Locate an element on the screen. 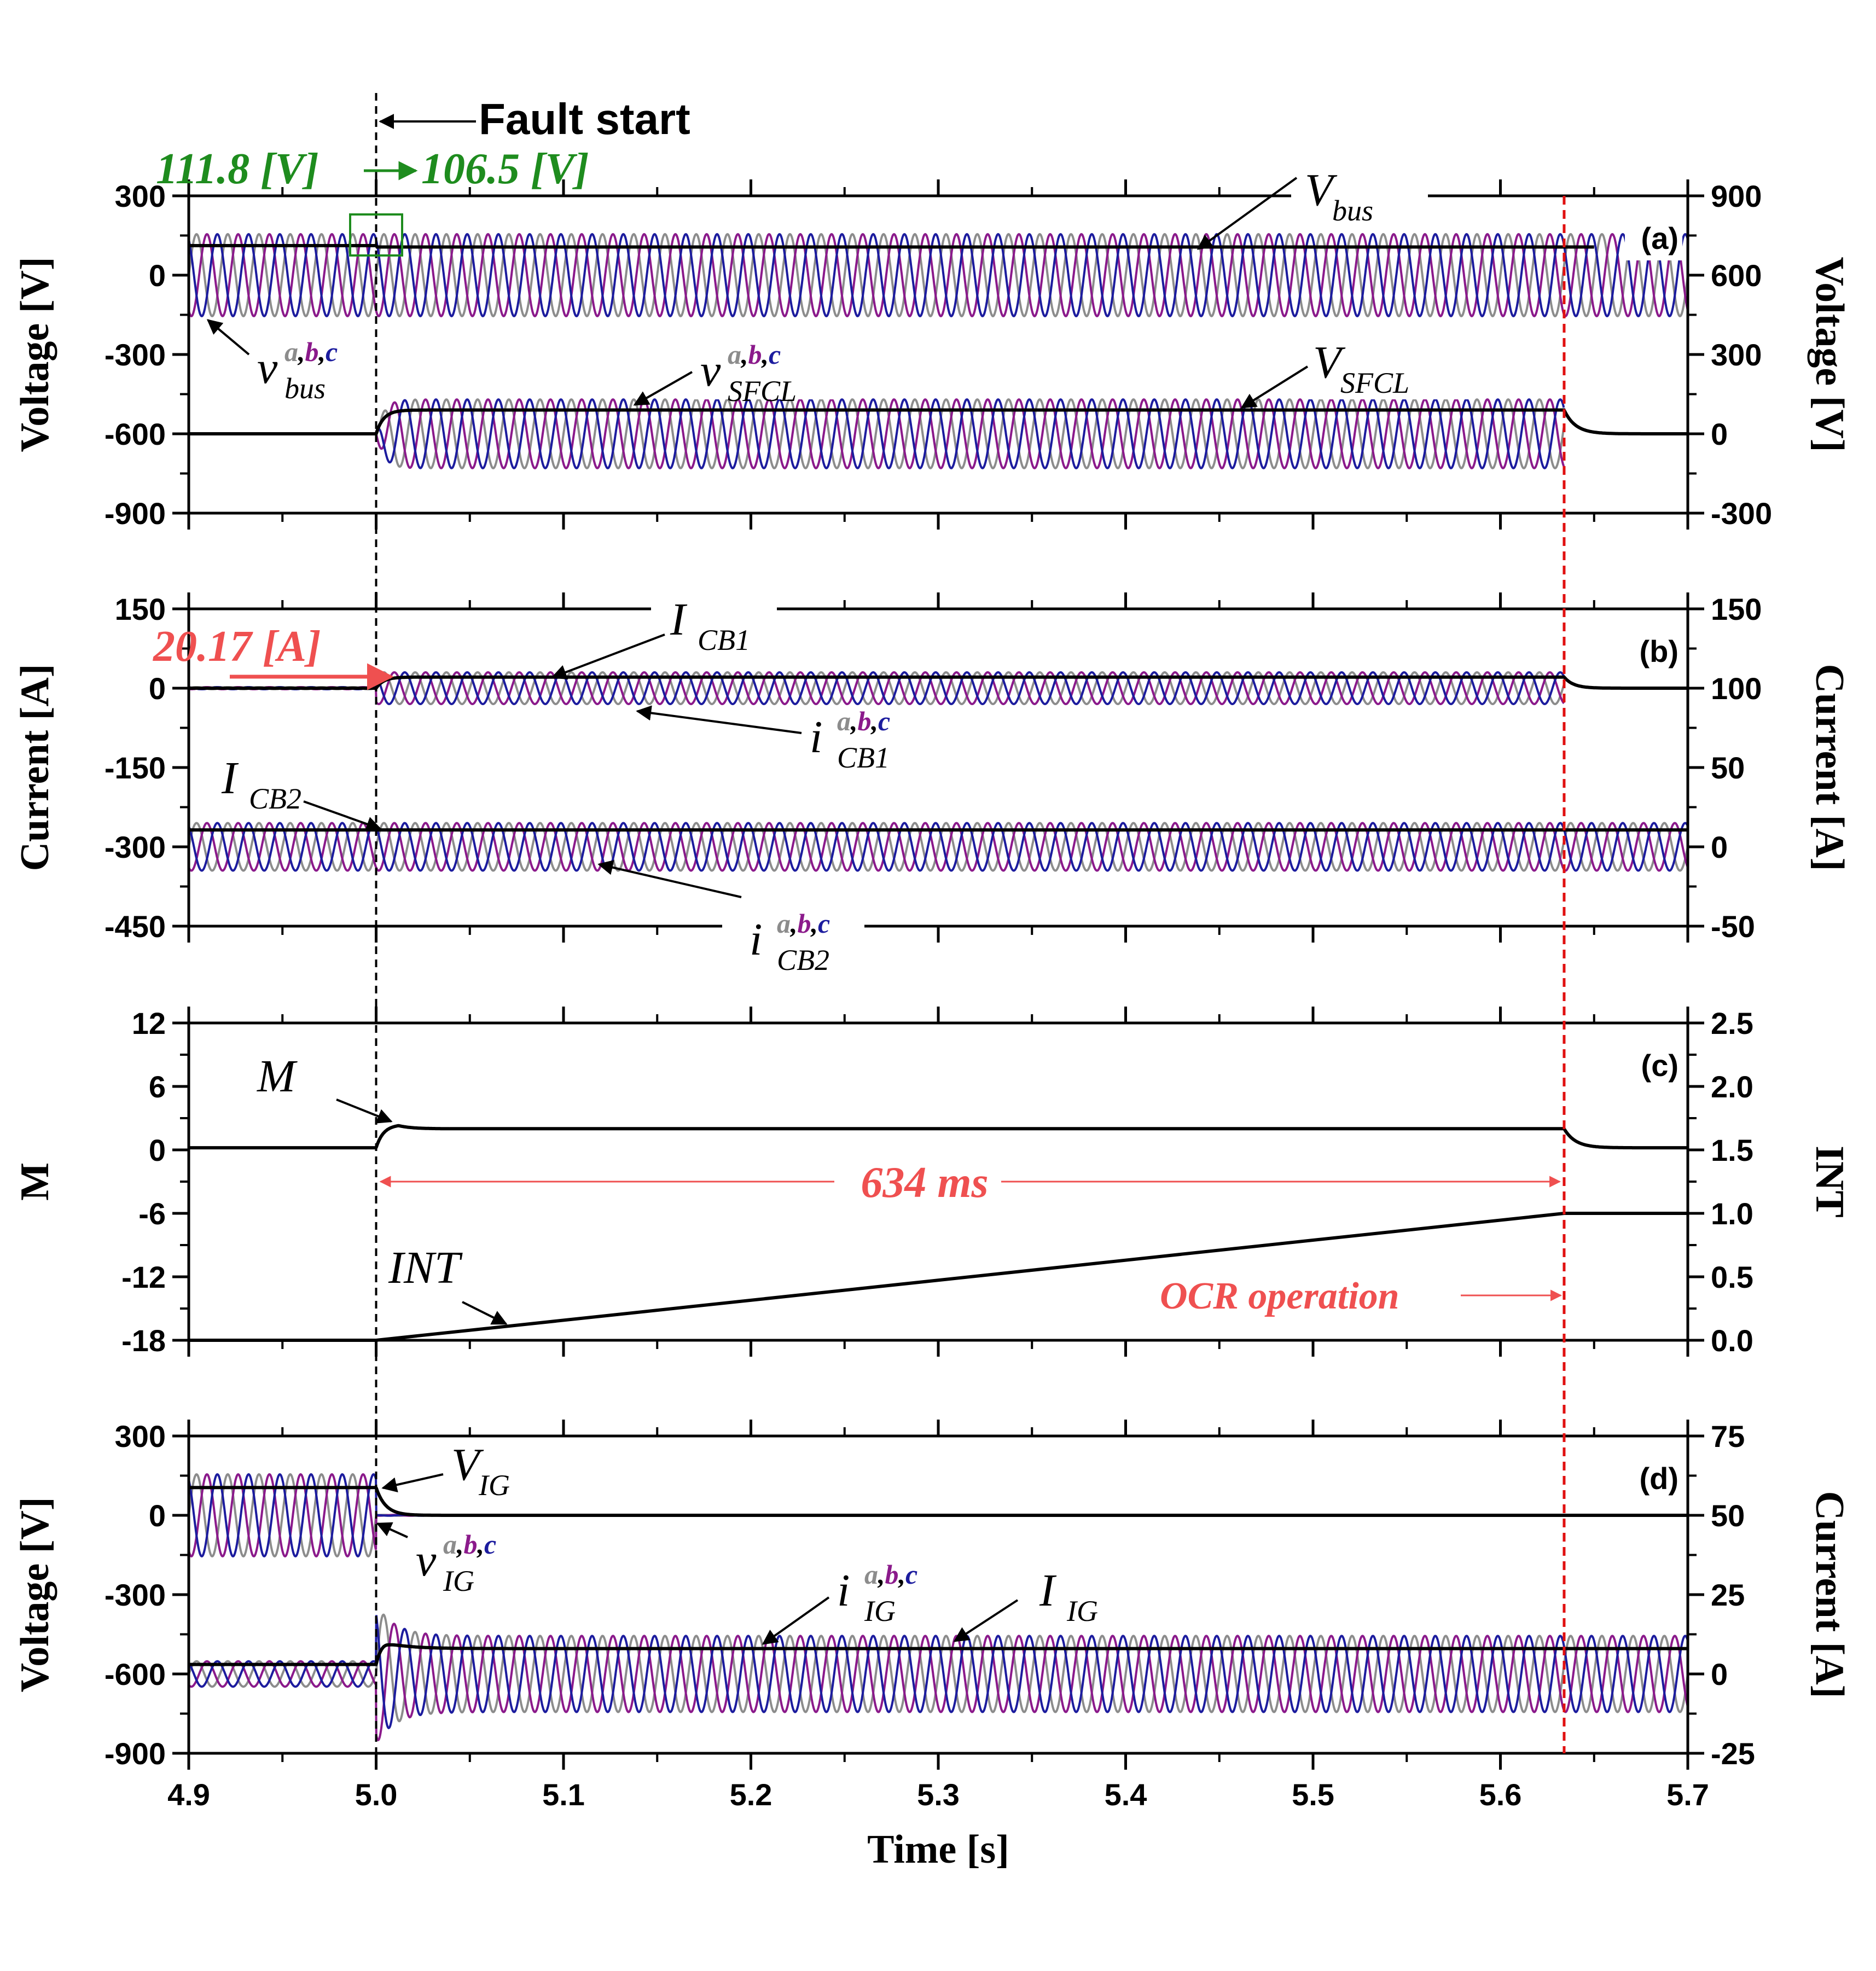  y-left-tick-label: 150 is located at coordinates (140, 609).